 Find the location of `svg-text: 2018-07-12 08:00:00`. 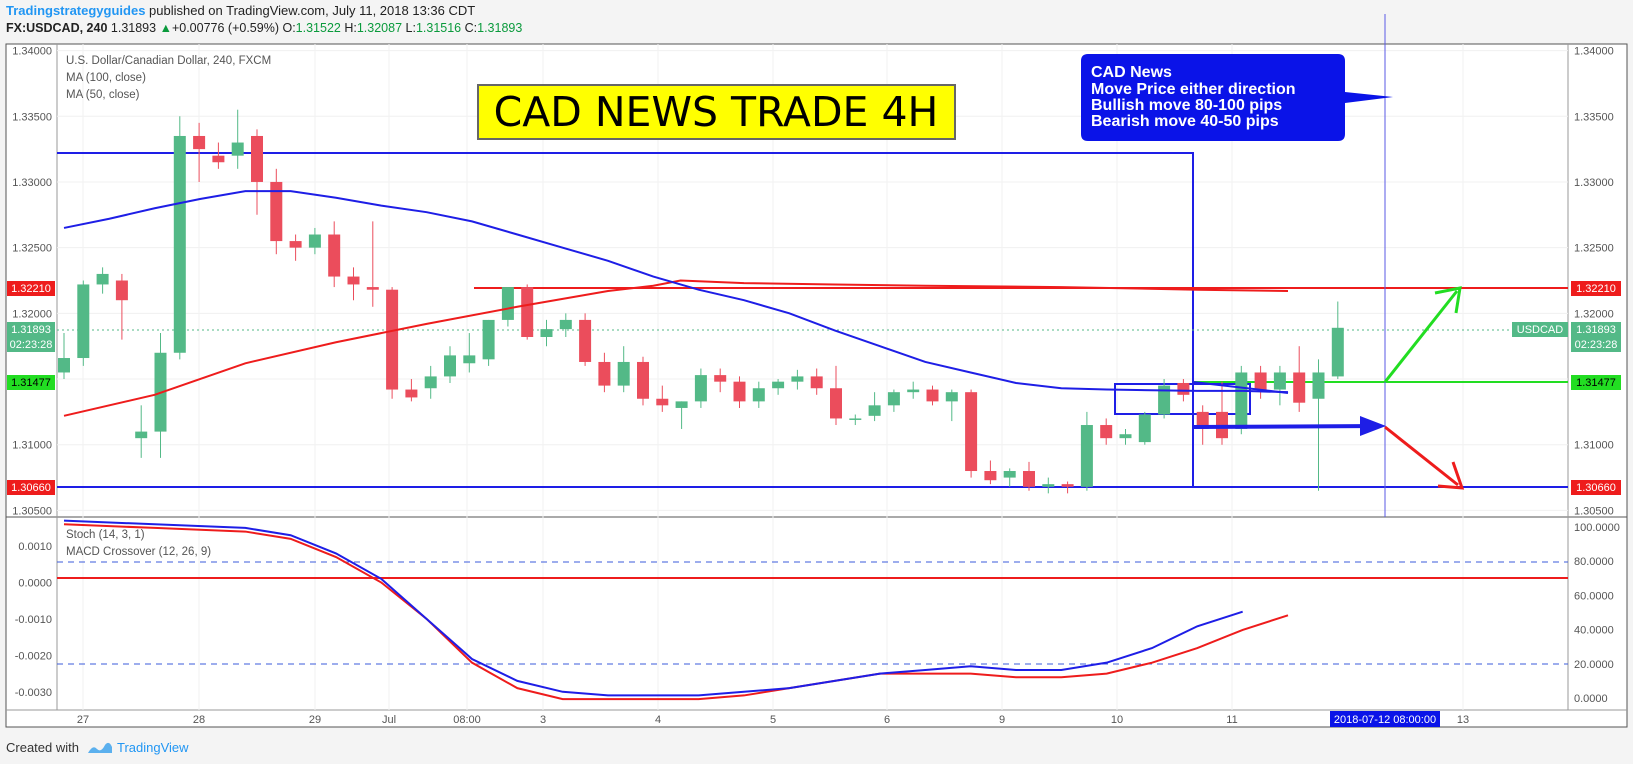

svg-text: 2018-07-12 08:00:00 is located at coordinates (1385, 720).